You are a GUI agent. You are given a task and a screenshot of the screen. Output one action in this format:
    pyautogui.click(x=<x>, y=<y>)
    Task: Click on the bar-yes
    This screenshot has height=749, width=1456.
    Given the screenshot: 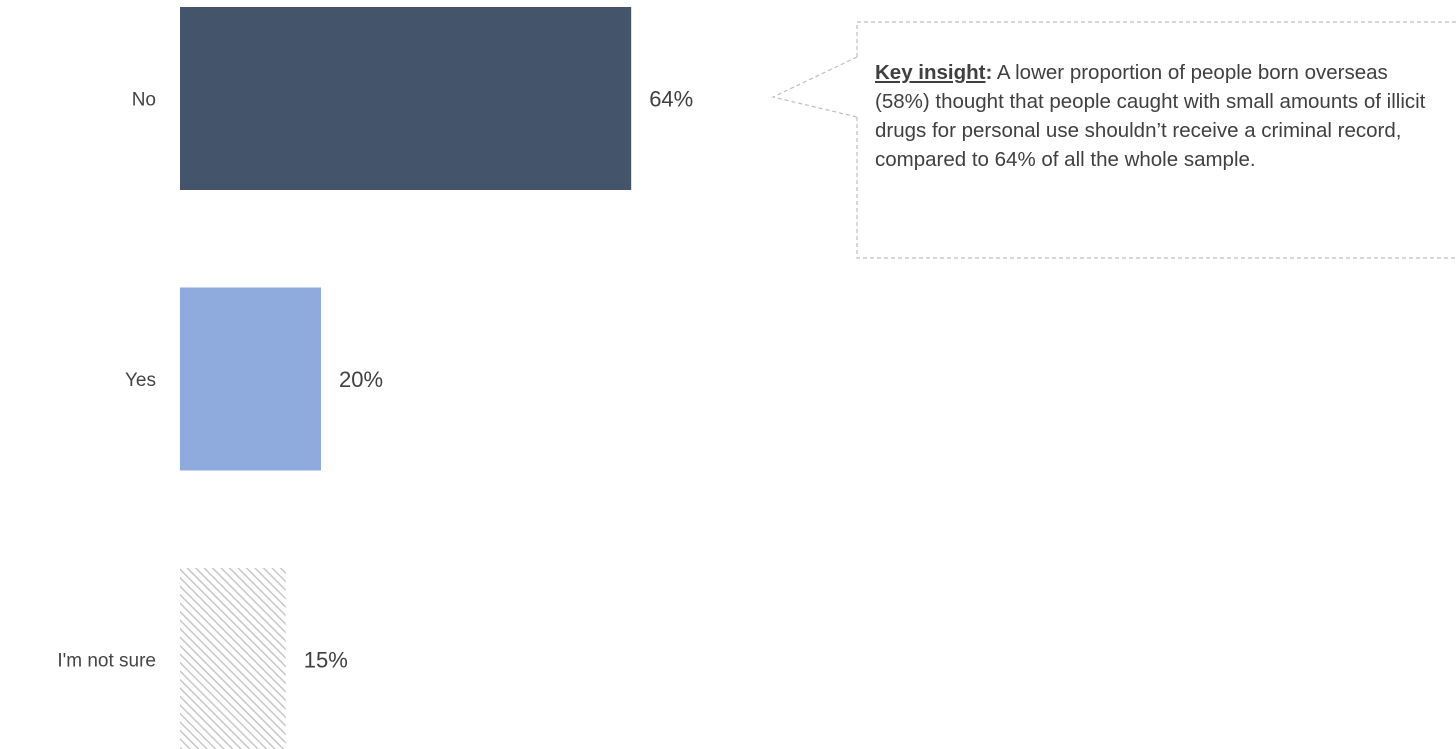 What is the action you would take?
    pyautogui.click(x=250, y=379)
    